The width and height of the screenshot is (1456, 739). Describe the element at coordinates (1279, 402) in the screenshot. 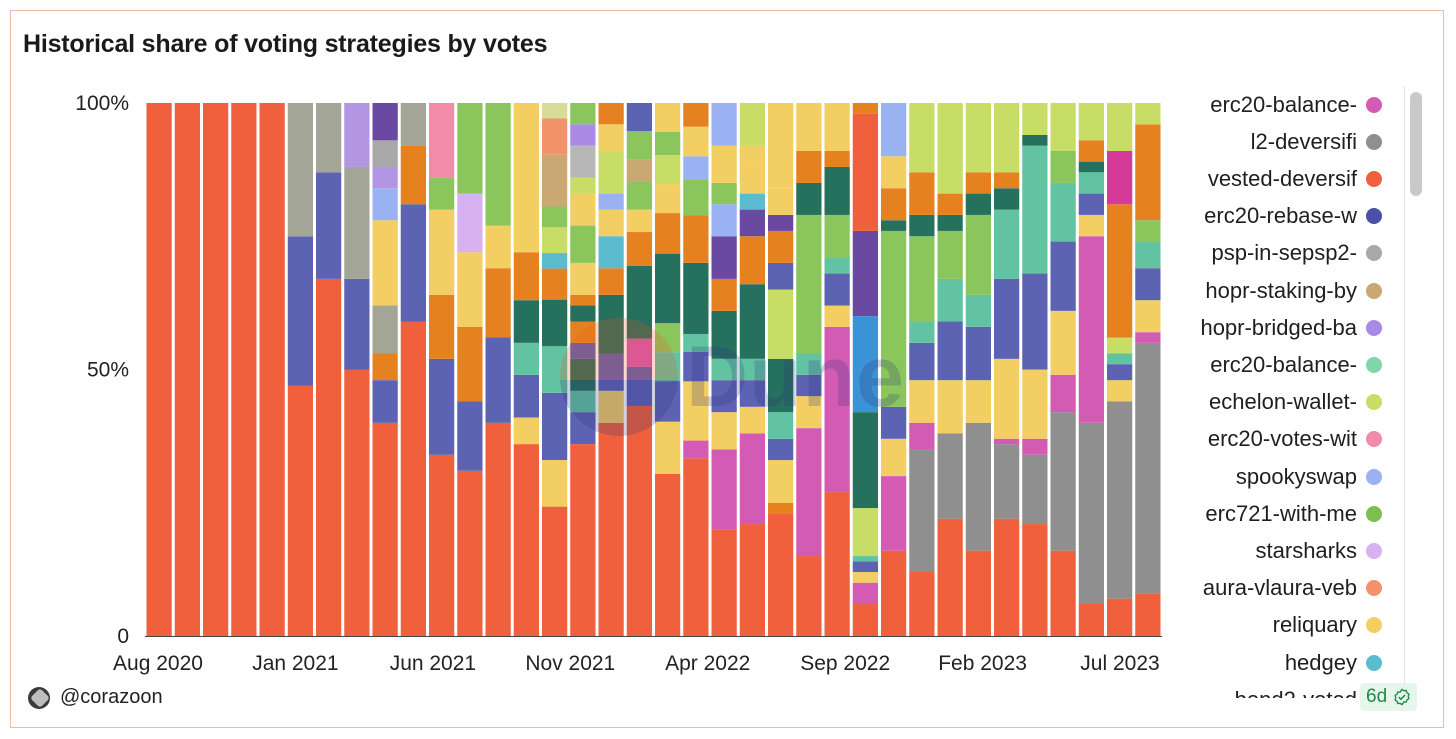

I see `legend-item: echelon-wallet-` at that location.